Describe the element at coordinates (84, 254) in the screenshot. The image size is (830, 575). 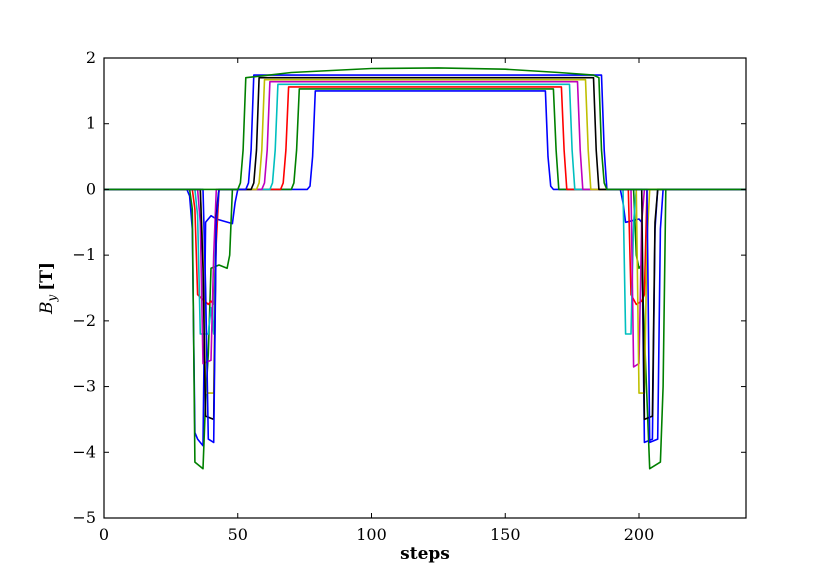
I see `y-tick-label: −1` at that location.